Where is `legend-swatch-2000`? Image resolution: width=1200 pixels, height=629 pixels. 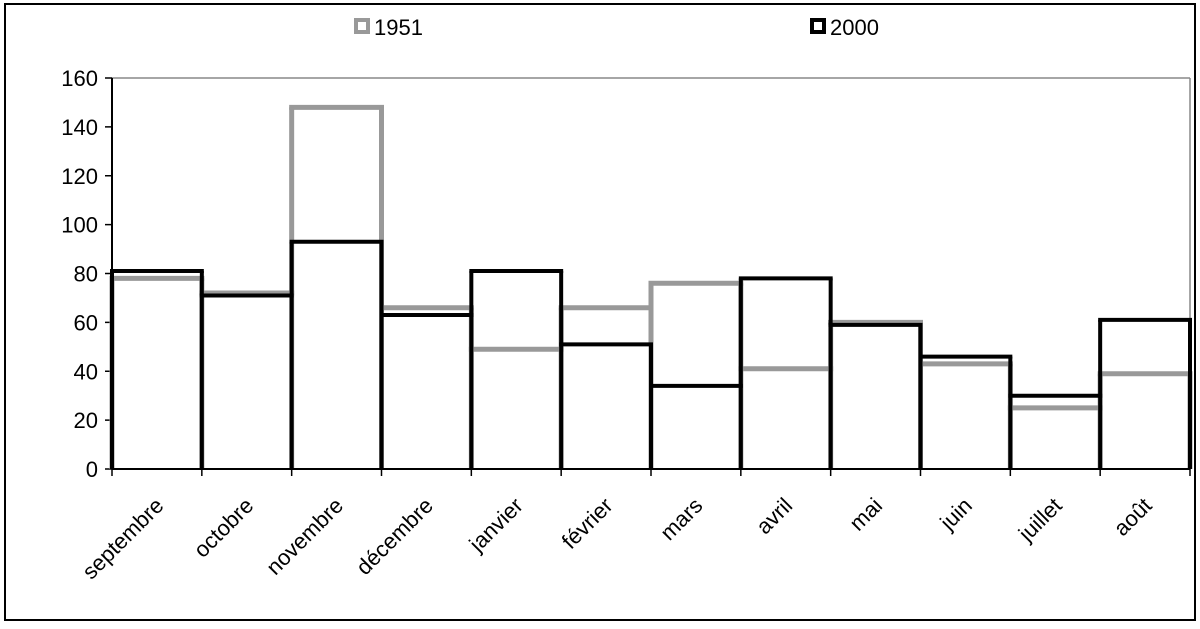 legend-swatch-2000 is located at coordinates (818, 26).